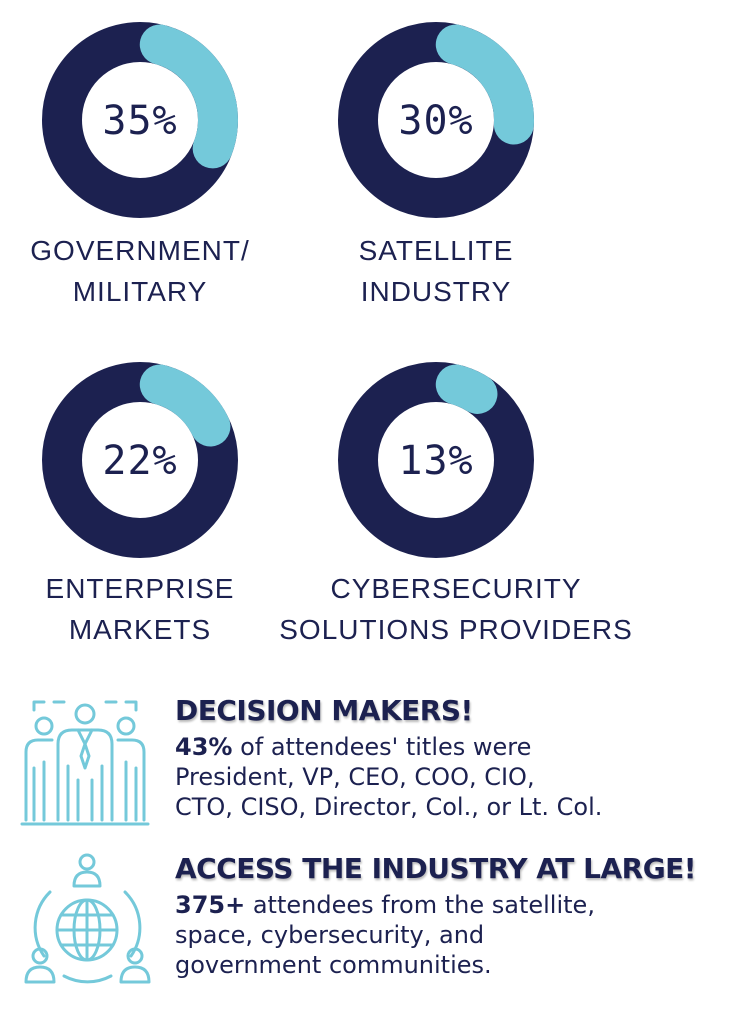  I want to click on label-line: ENTERPRISE, so click(140, 588).